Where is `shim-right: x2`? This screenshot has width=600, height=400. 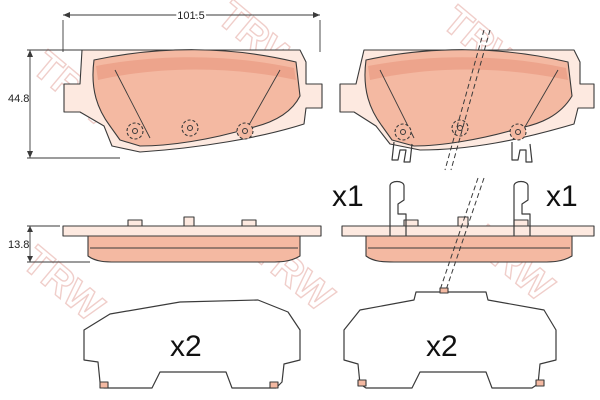 shim-right: x2 is located at coordinates (450, 338).